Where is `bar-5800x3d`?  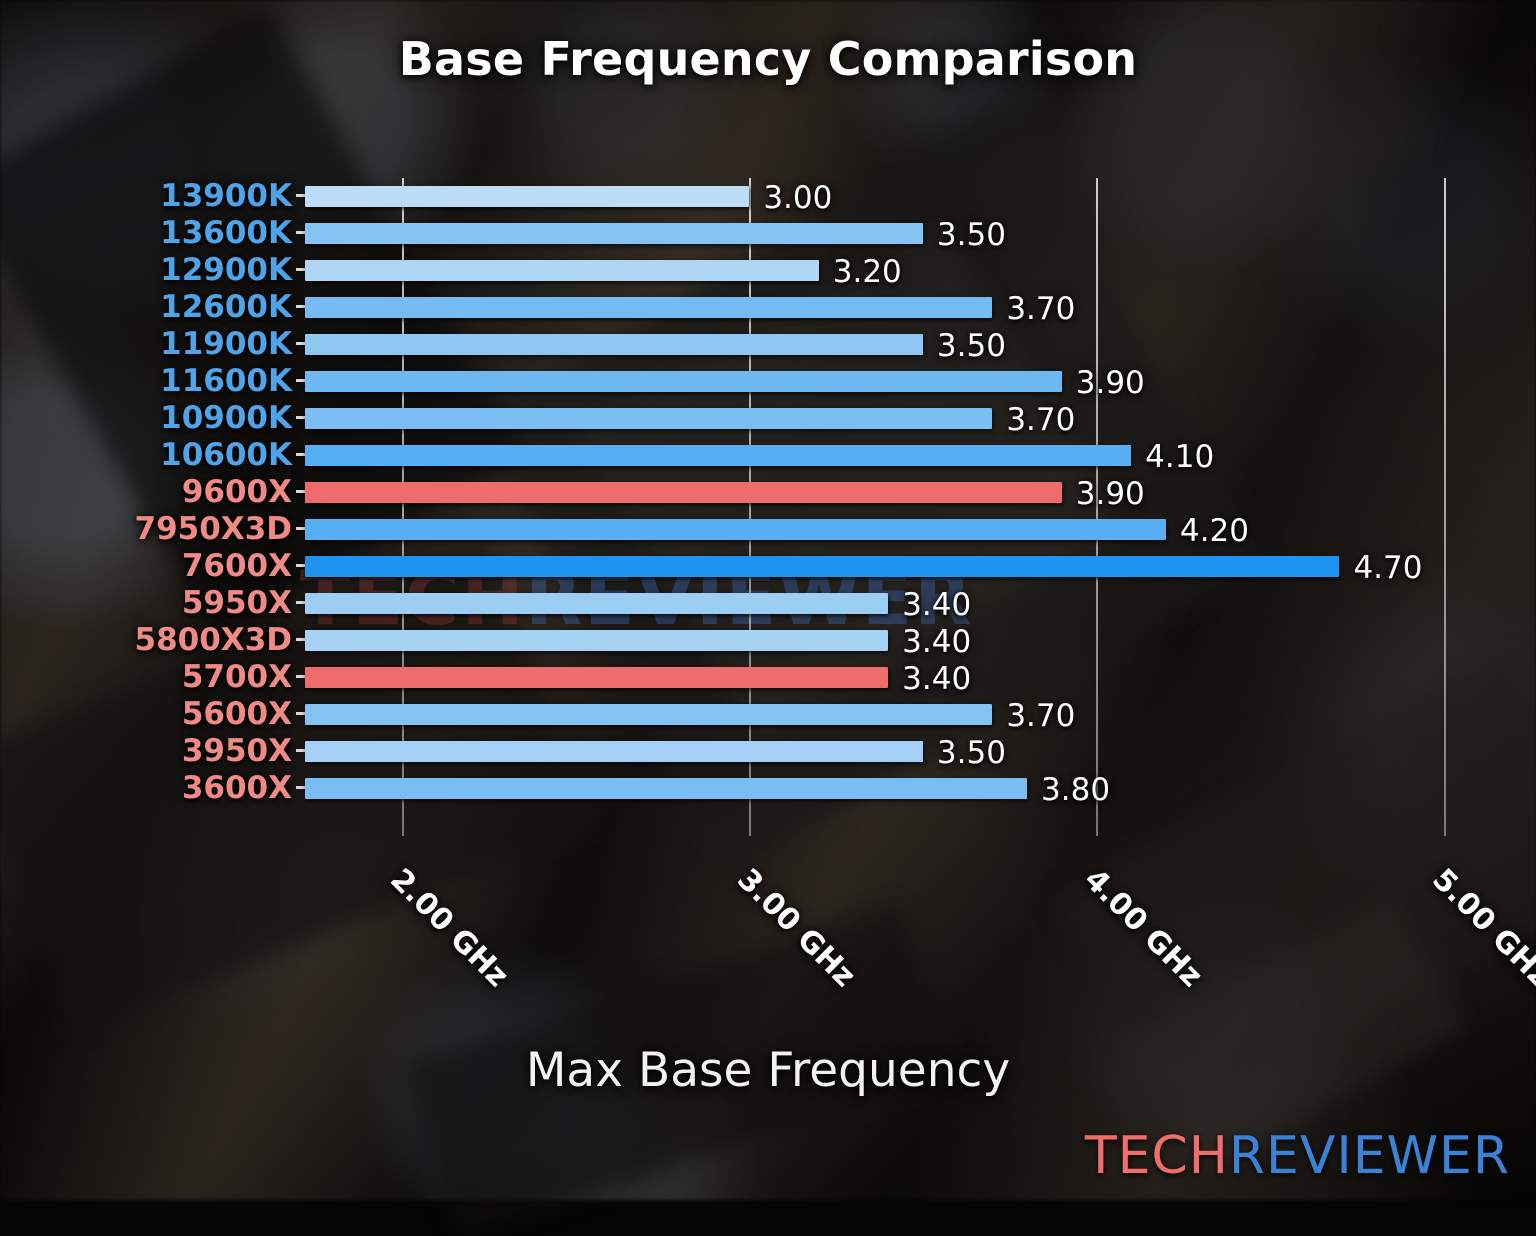 bar-5800x3d is located at coordinates (597, 640).